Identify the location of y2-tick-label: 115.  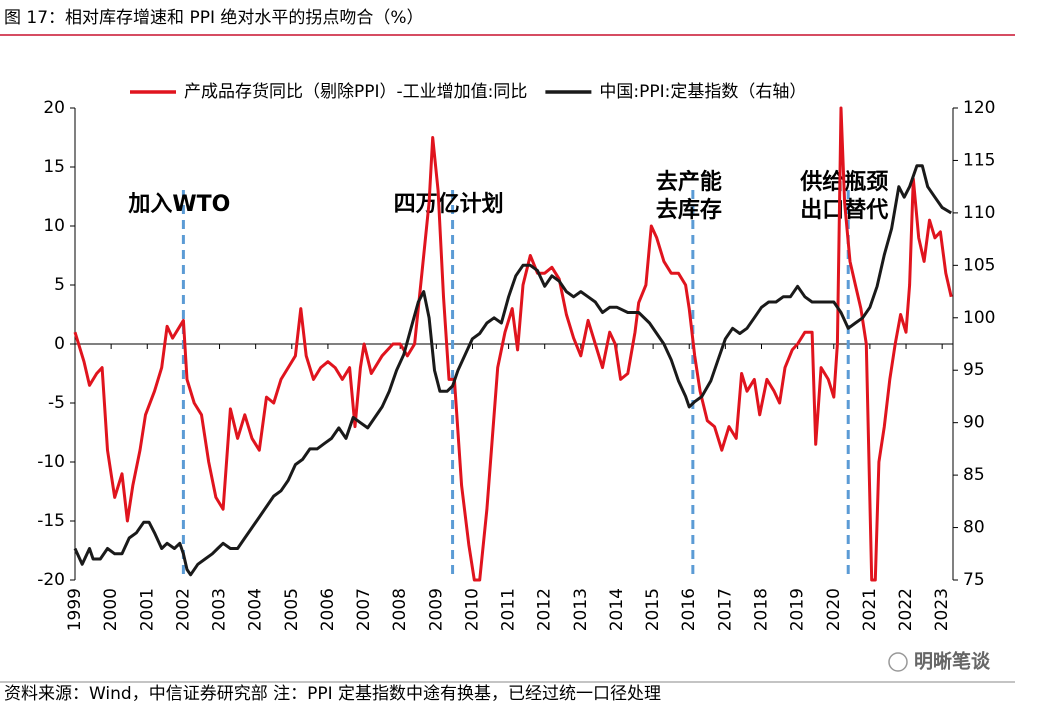
(979, 160).